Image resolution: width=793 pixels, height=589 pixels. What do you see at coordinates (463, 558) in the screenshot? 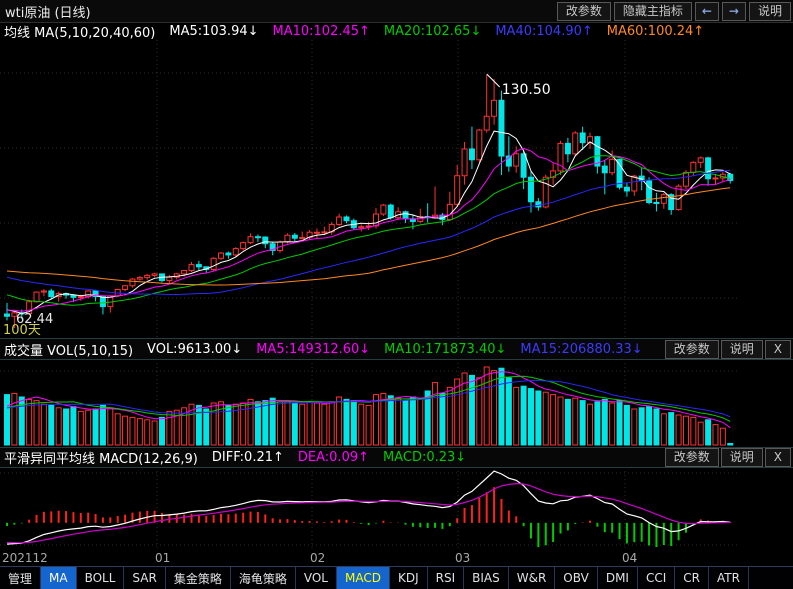
I see `time-axis-label: 03` at bounding box center [463, 558].